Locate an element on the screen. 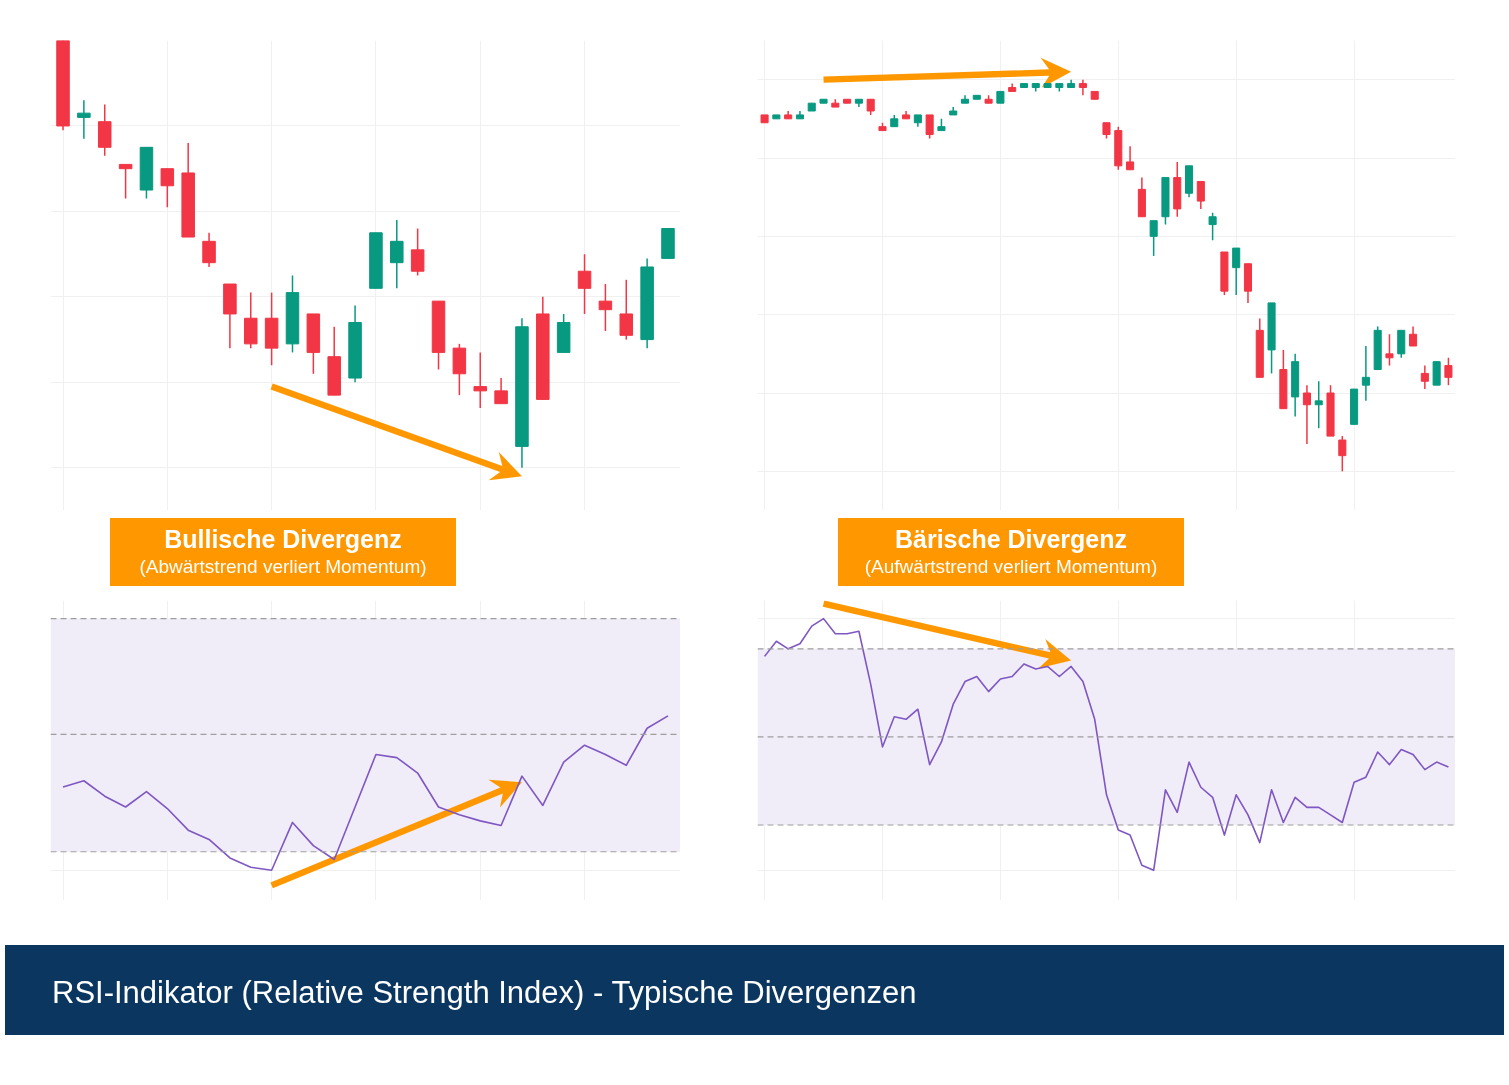 Image resolution: width=1509 pixels, height=1085 pixels. chart-subtitle: (Aufwärtstrend verliert Momentum) is located at coordinates (1011, 567).